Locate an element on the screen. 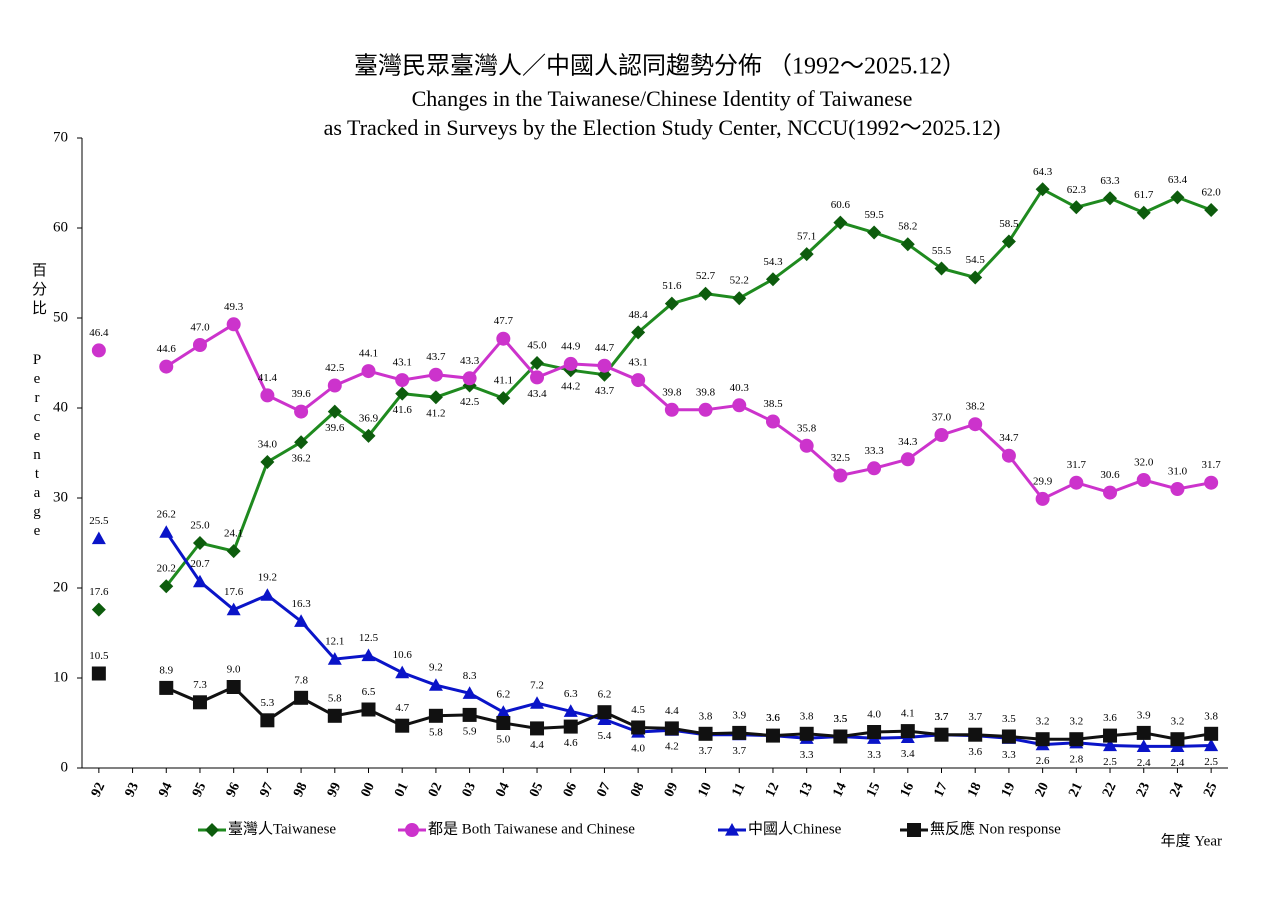  x-tick-label: 04 is located at coordinates (503, 789).